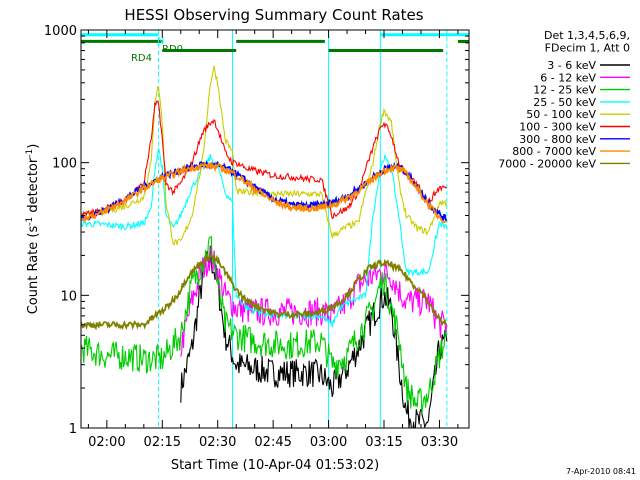 This screenshot has width=640, height=480. I want to click on legend-label-6: 300 - 800 keV, so click(557, 139).